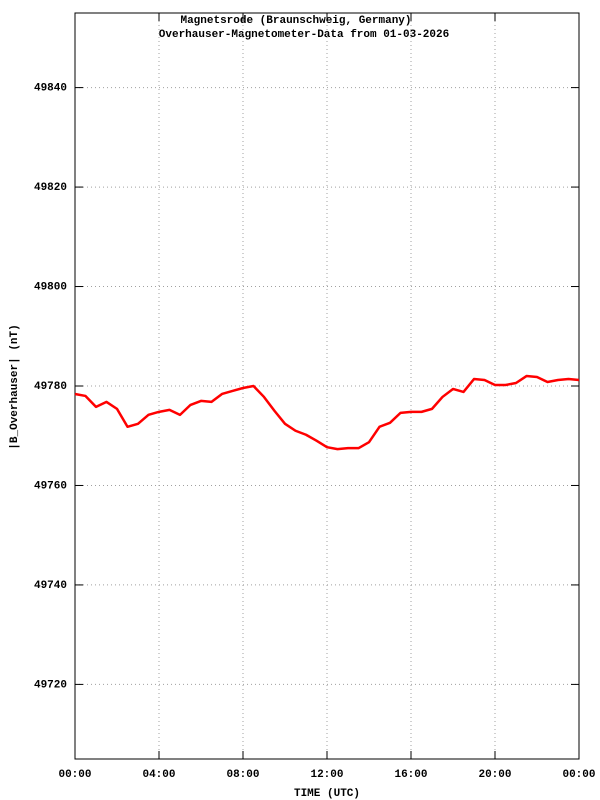 Image resolution: width=600 pixels, height=800 pixels. I want to click on x-tick-label: 20:00, so click(494, 775).